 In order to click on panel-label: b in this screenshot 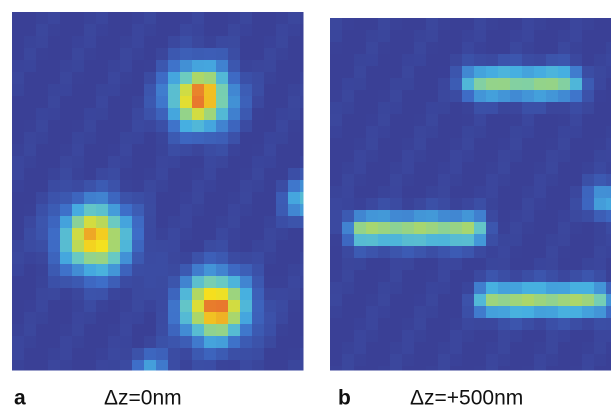, I will do `click(344, 398)`.